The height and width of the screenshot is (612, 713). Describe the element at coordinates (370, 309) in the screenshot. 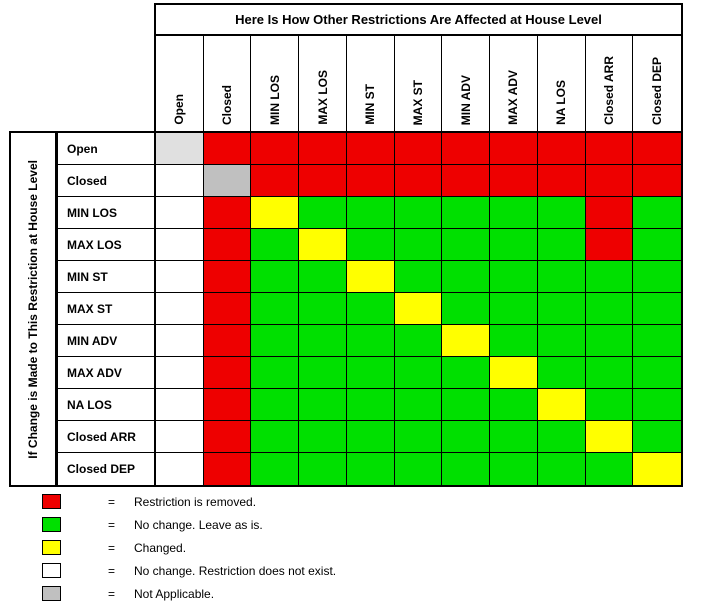

I see `matrix-cell-max-st-min-st` at that location.